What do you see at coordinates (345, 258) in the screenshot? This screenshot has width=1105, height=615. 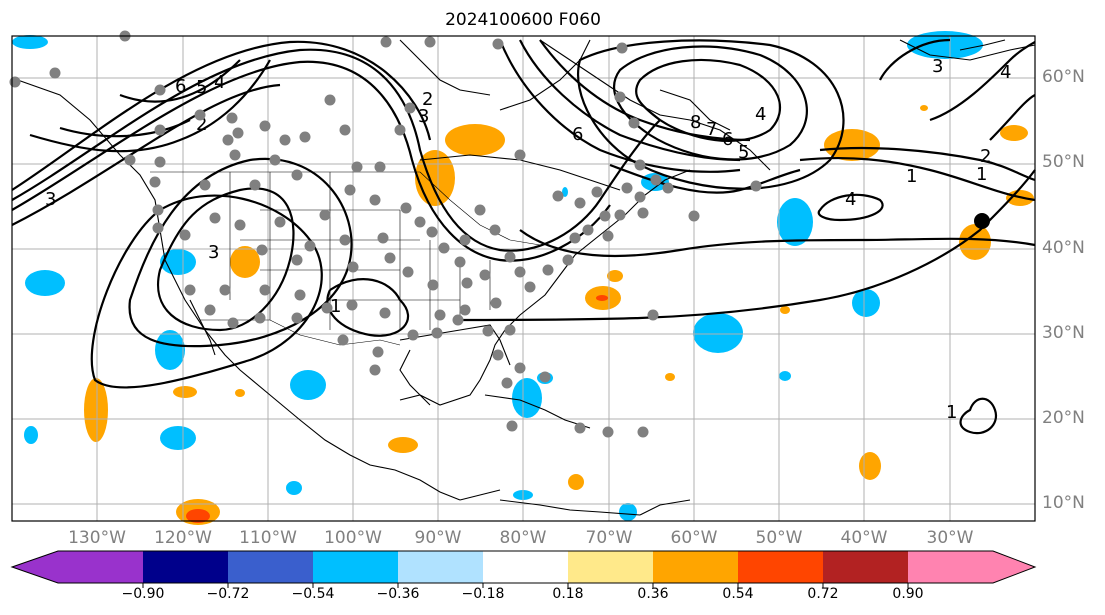 I see `political-borders` at bounding box center [345, 258].